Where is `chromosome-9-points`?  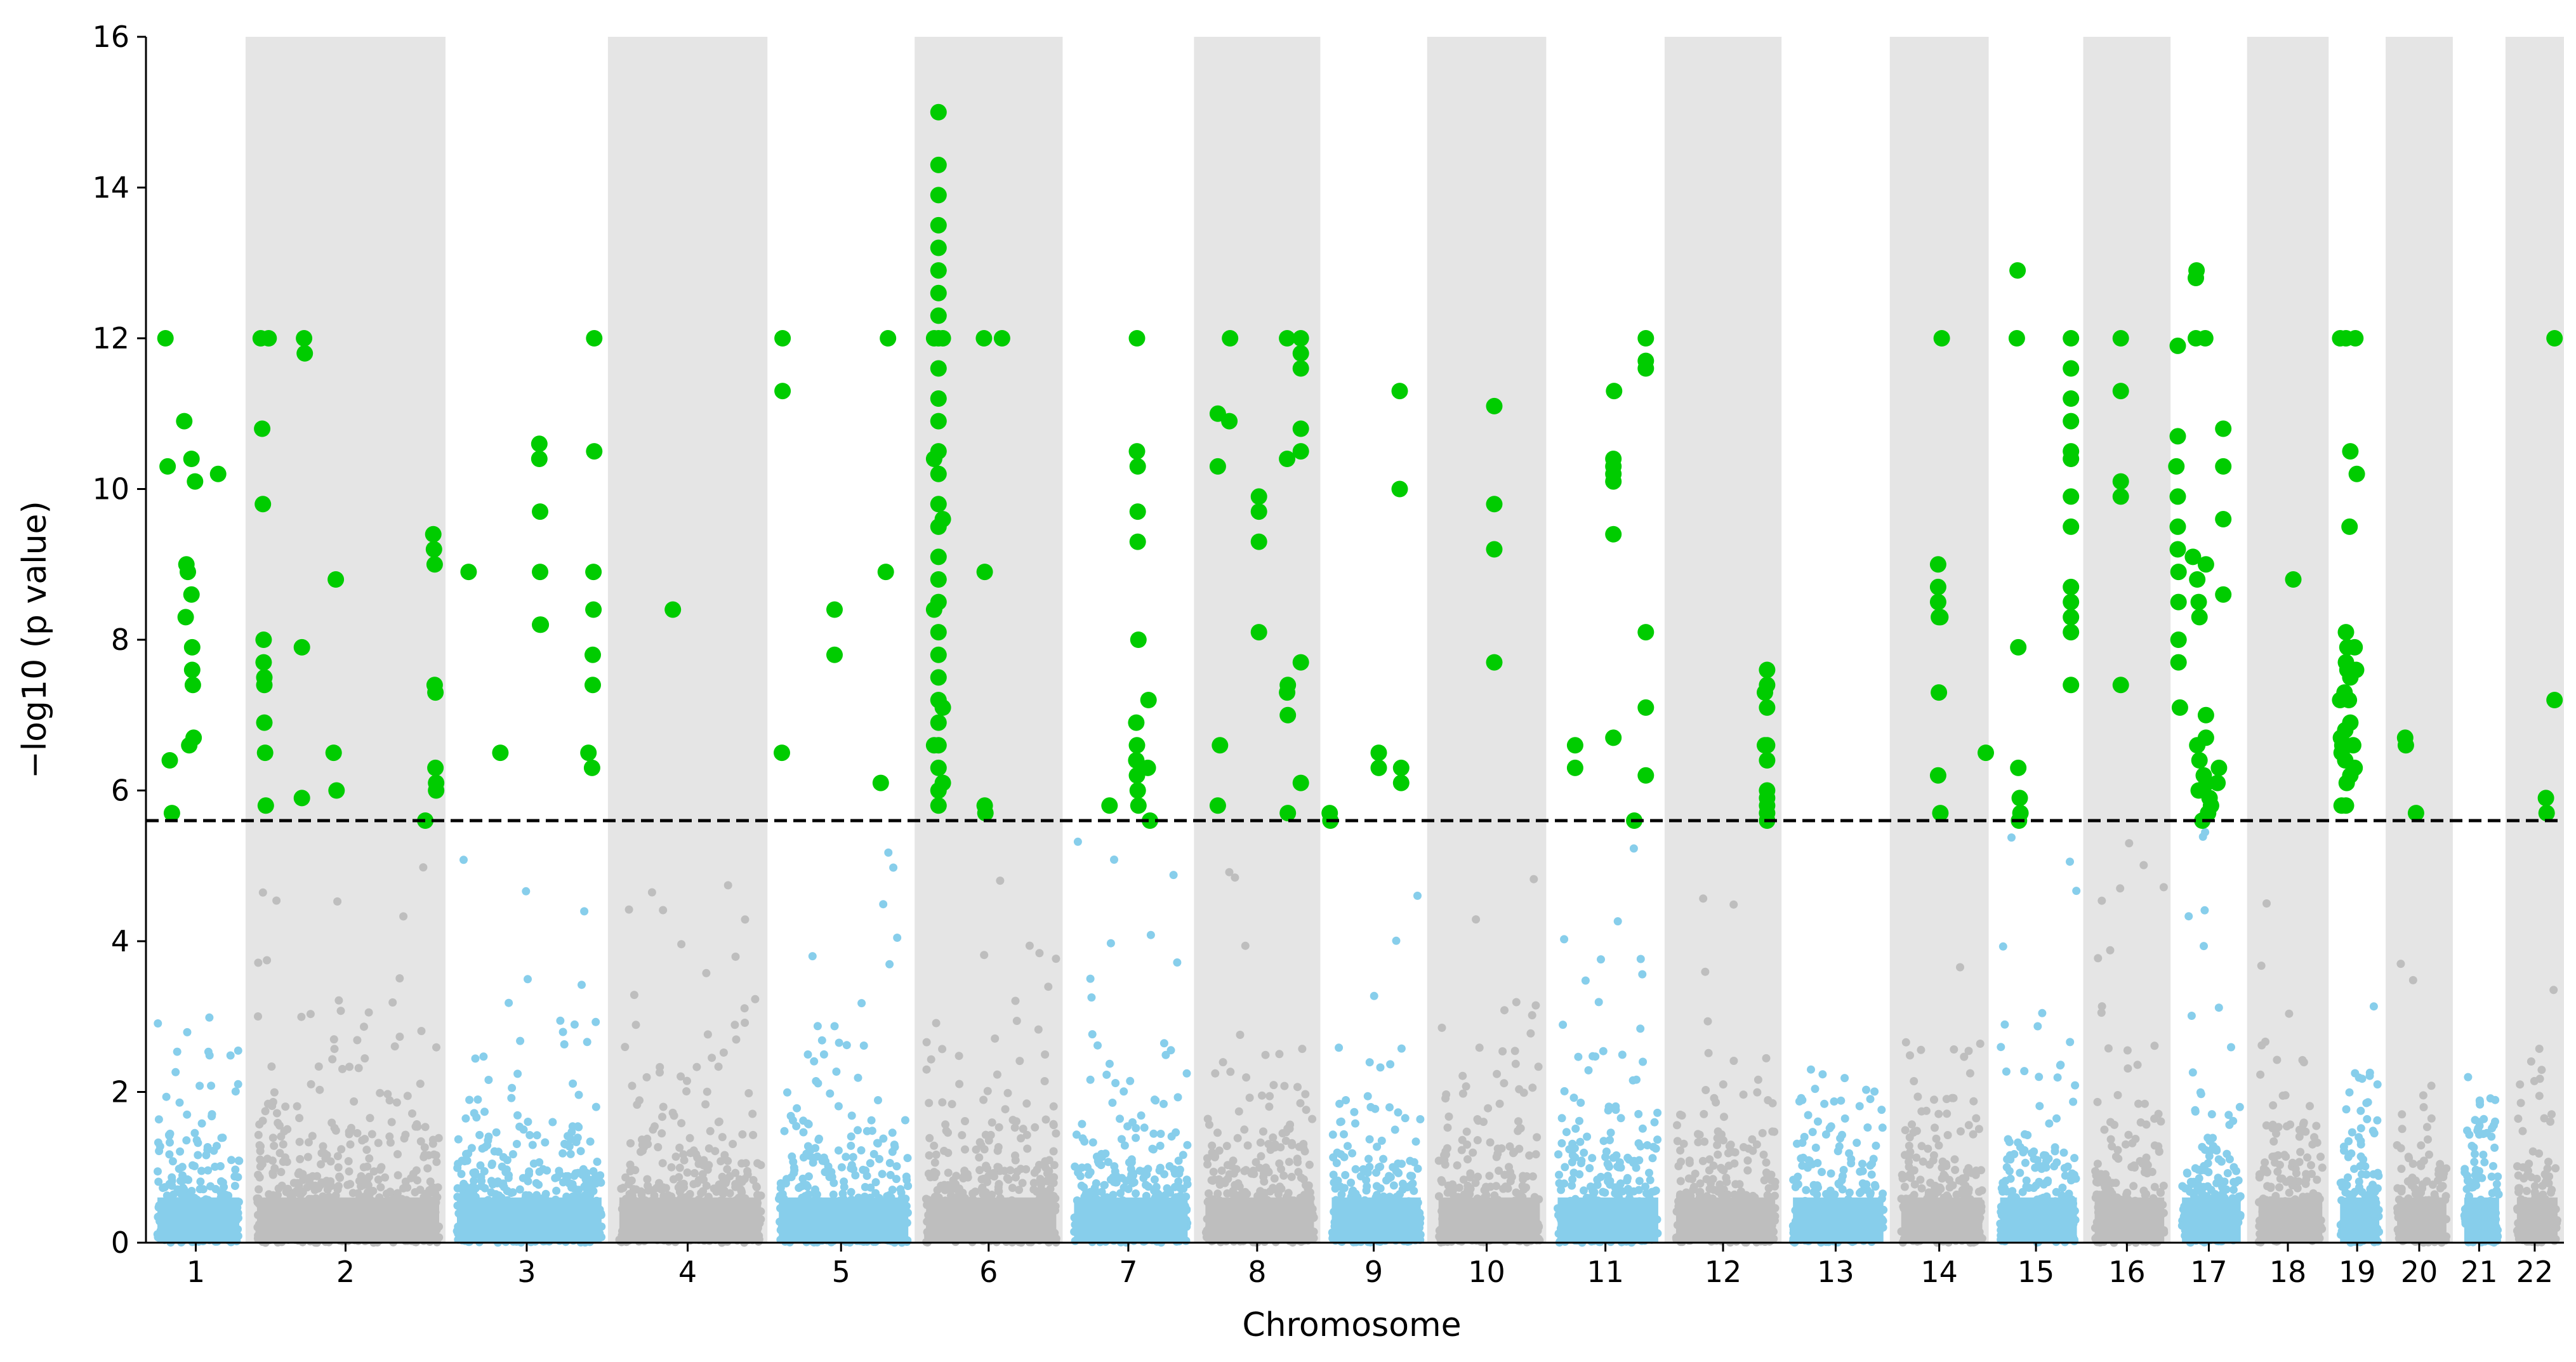 chromosome-9-points is located at coordinates (1376, 1068).